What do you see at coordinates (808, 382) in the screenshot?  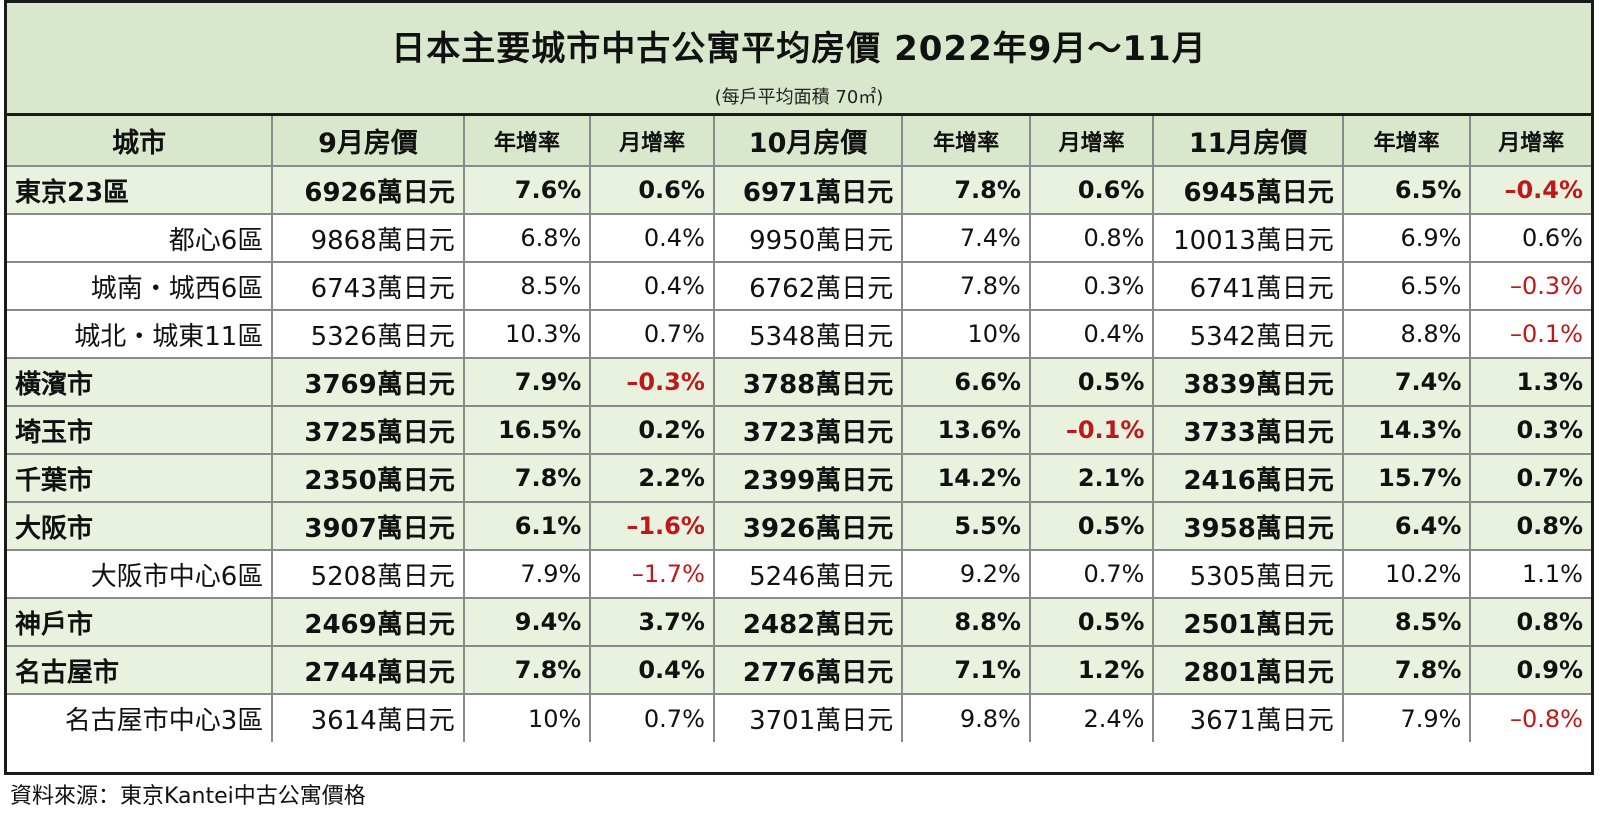 I see `price-cell: 3788萬日元` at bounding box center [808, 382].